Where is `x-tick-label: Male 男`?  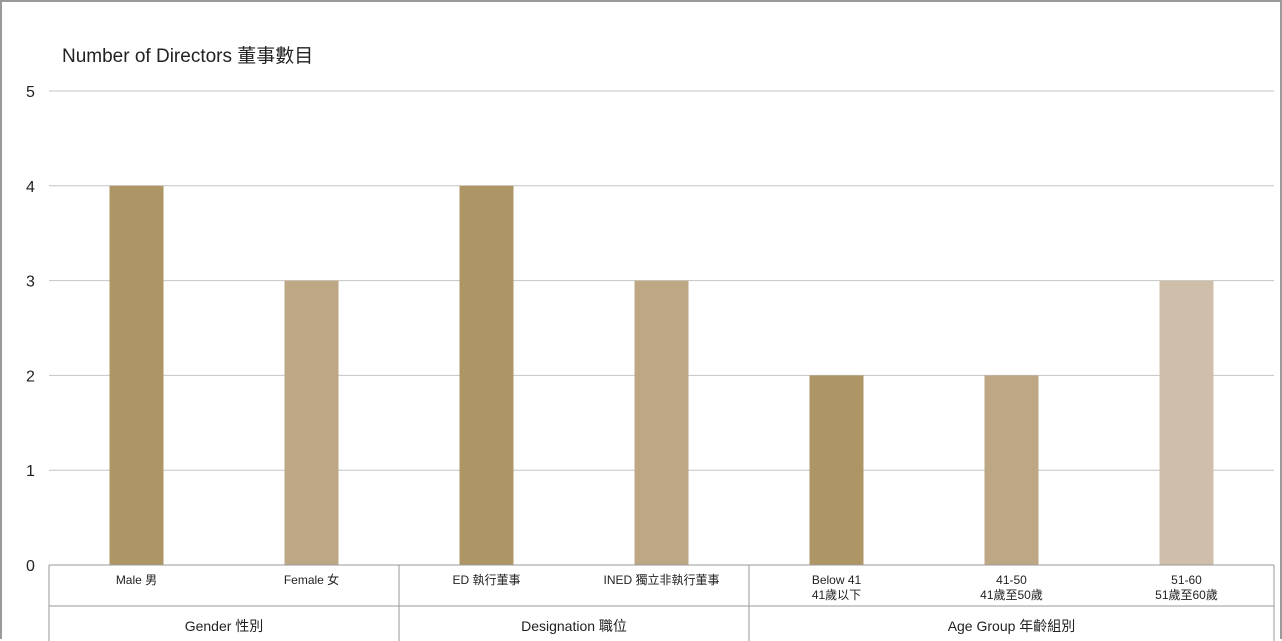 x-tick-label: Male 男 is located at coordinates (136, 580).